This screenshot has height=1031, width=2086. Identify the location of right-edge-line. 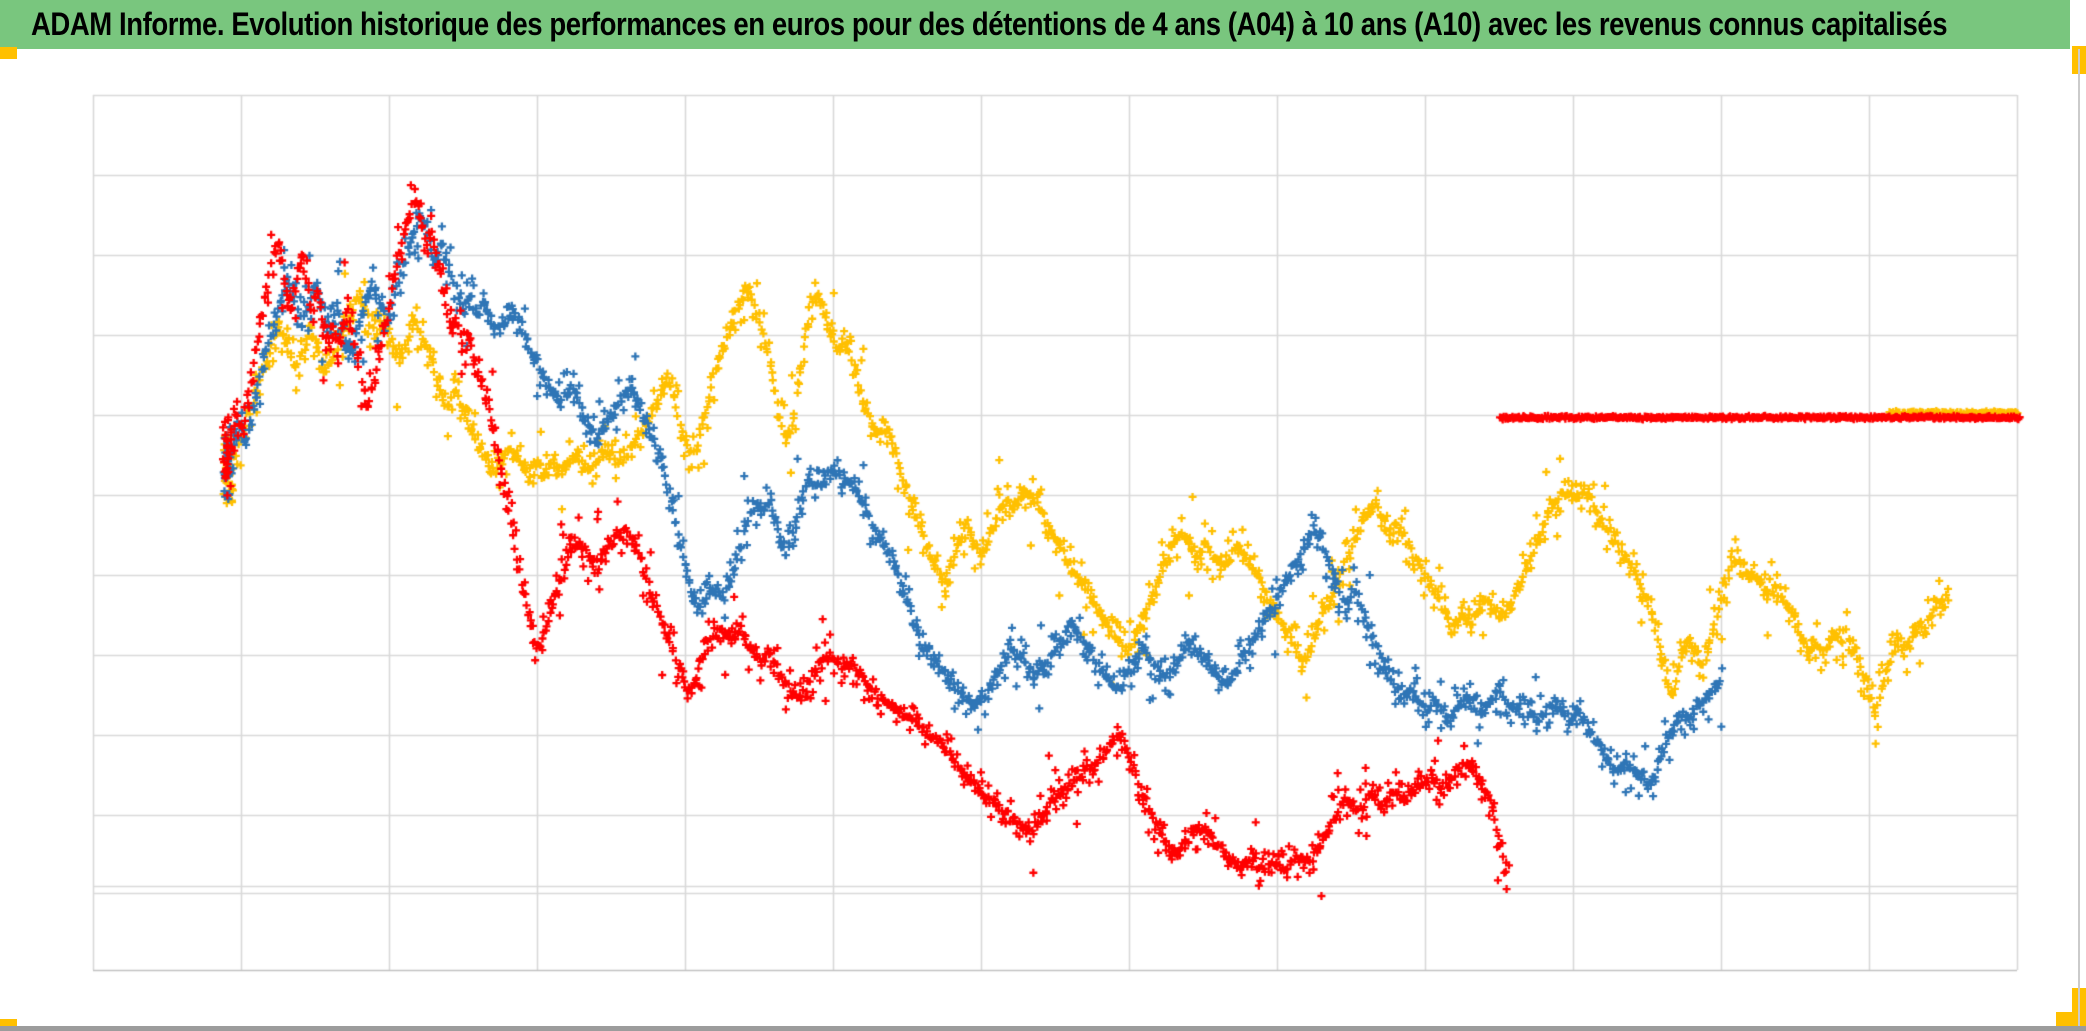
(2079, 537).